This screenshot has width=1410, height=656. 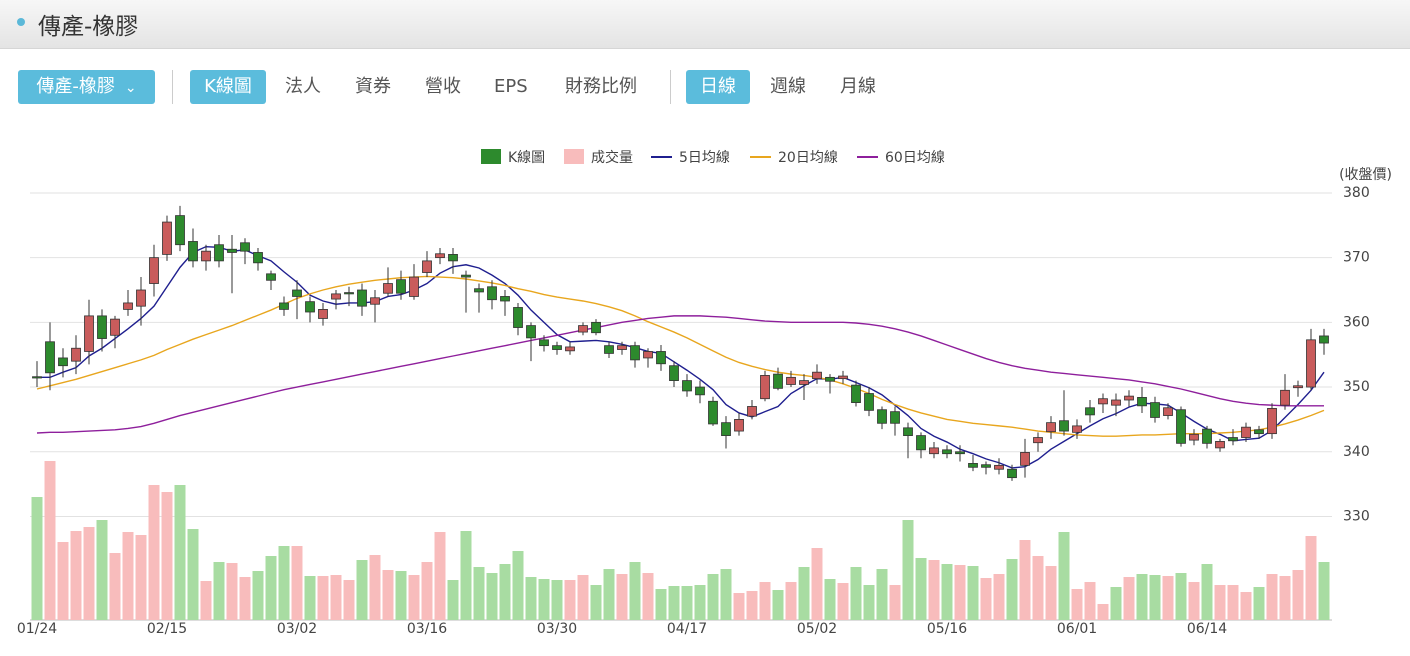 What do you see at coordinates (915, 158) in the screenshot?
I see `legend-label: 60日均線` at bounding box center [915, 158].